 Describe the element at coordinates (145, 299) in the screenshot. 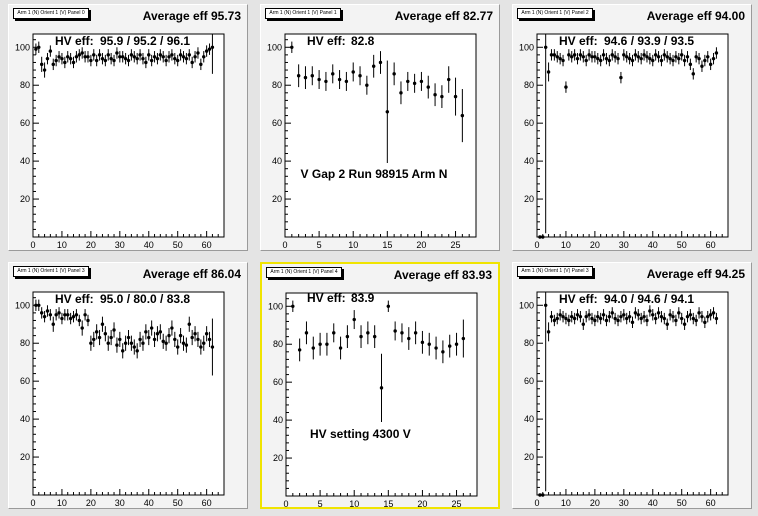

I see `hv-eff-values: 95.0 / 80.0 / 83.8` at that location.